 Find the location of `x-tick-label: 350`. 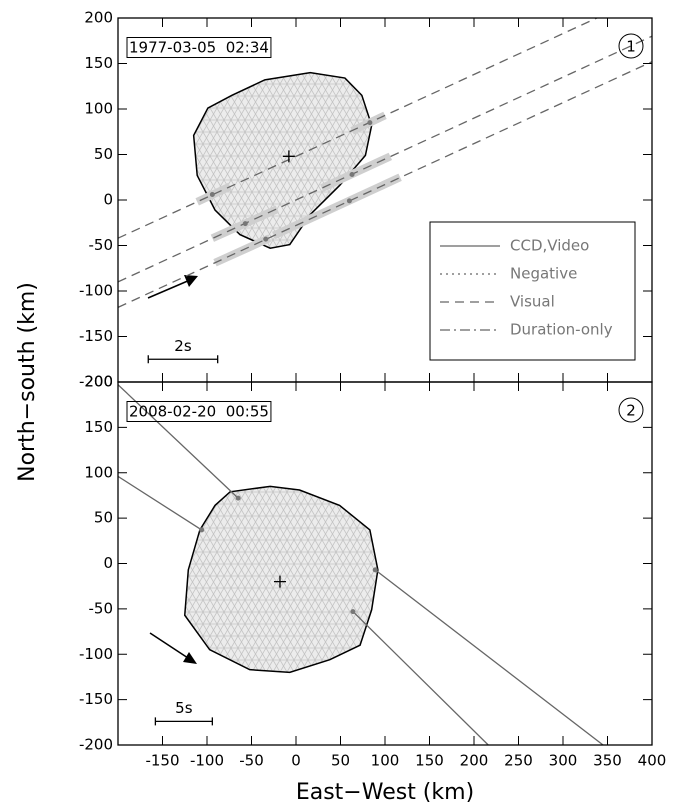

x-tick-label: 350 is located at coordinates (607, 761).